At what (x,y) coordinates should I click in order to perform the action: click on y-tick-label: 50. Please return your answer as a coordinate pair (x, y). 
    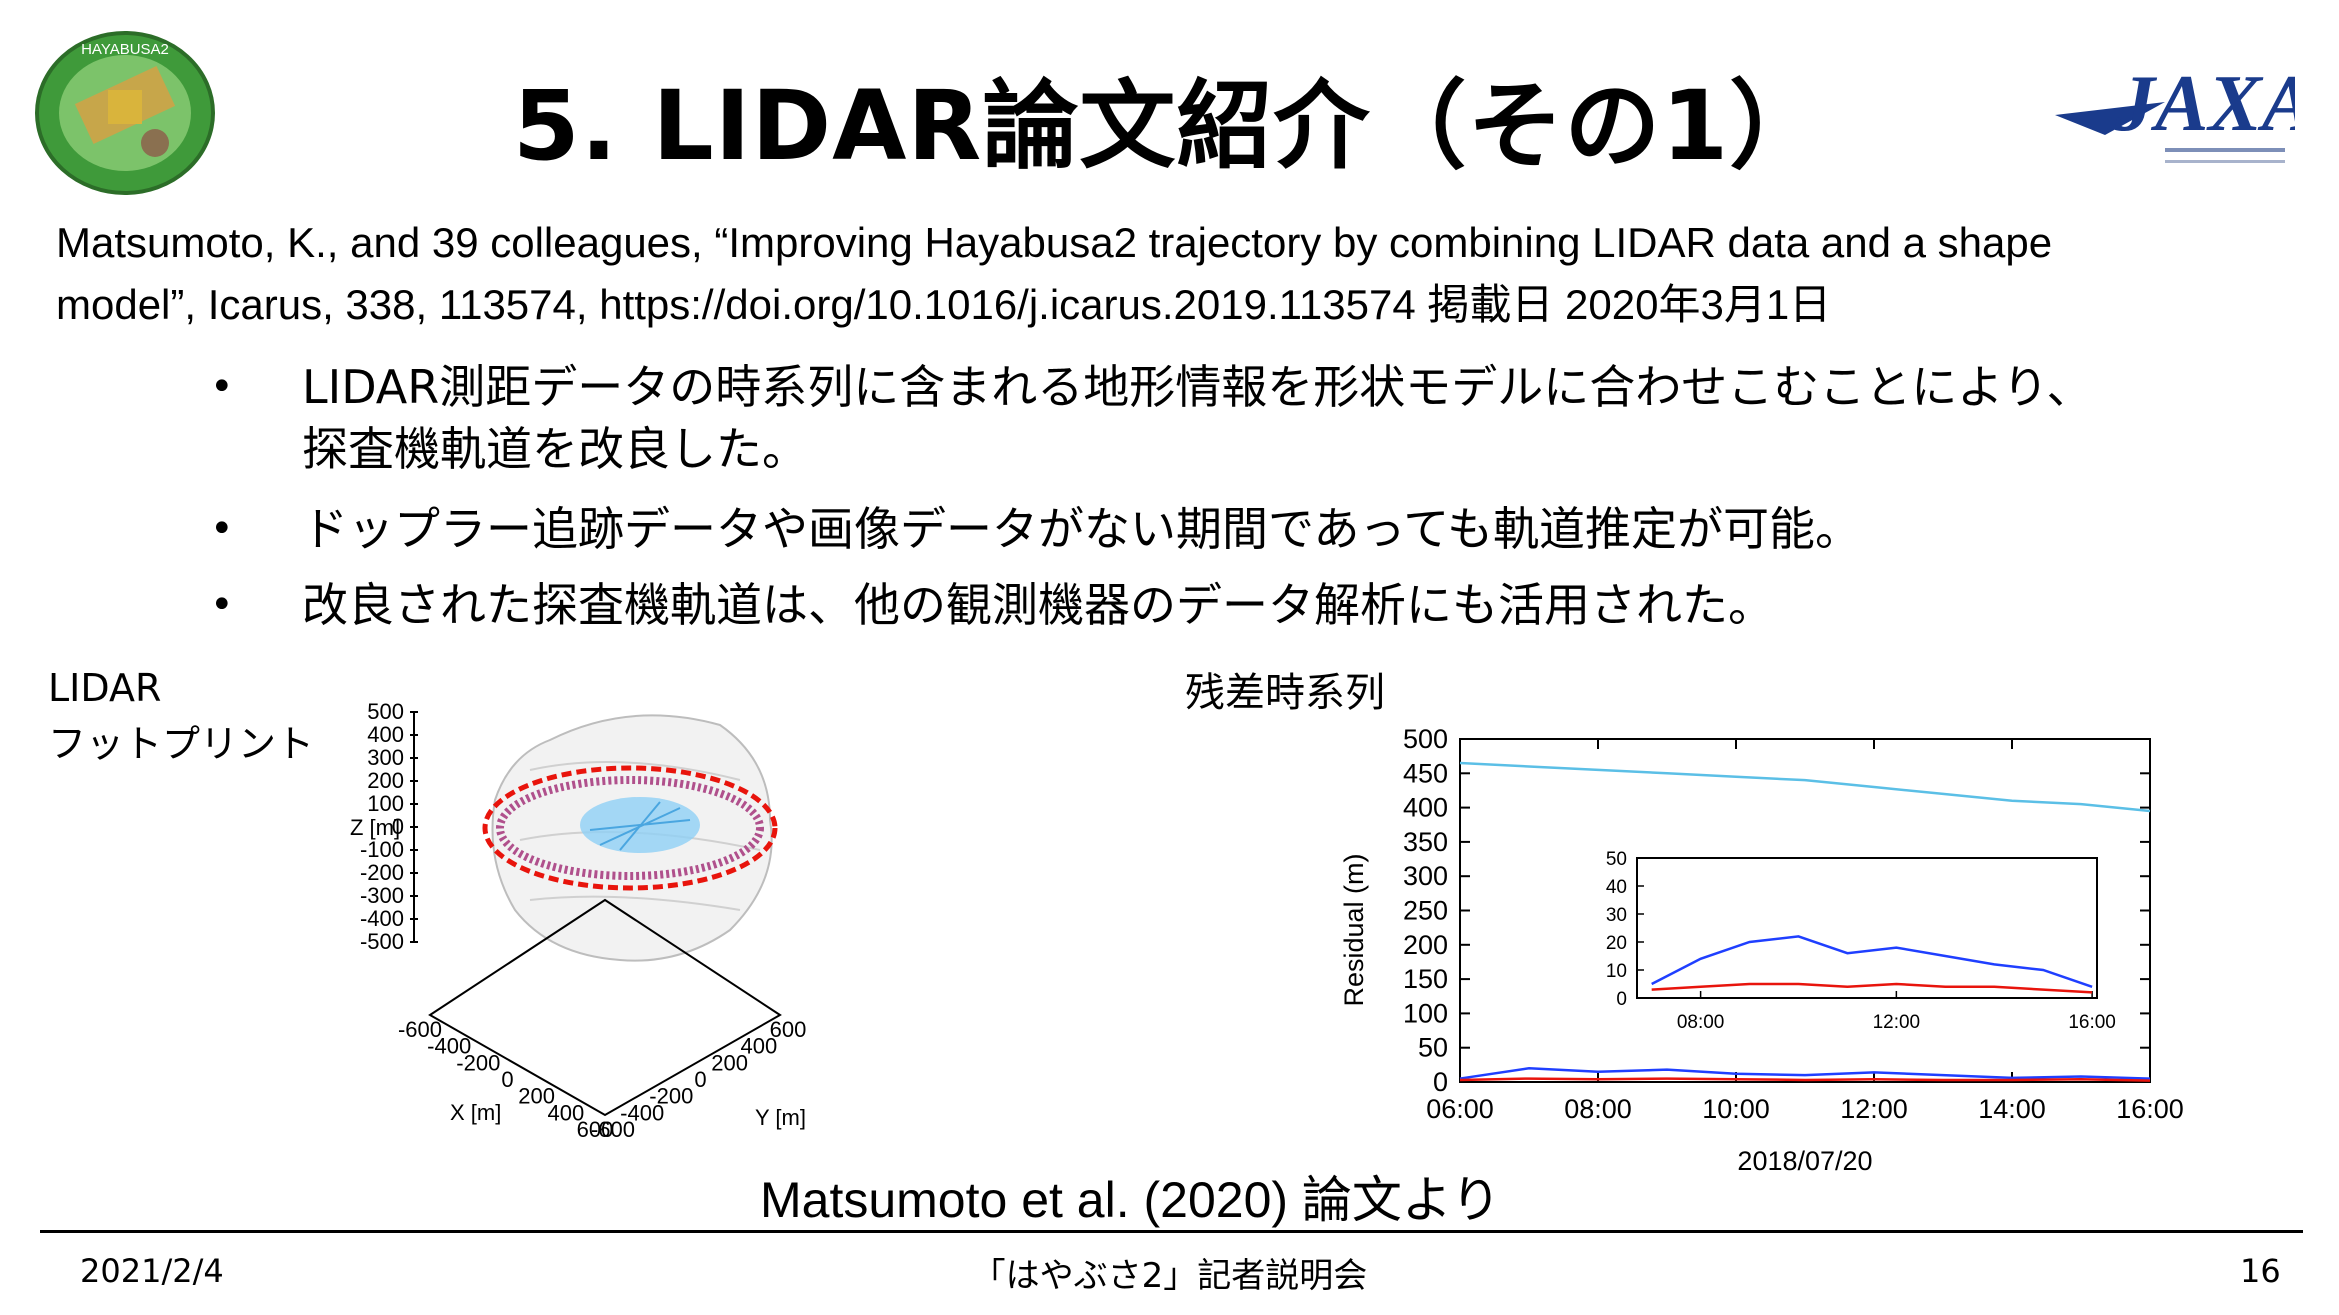
    Looking at the image, I should click on (1433, 1048).